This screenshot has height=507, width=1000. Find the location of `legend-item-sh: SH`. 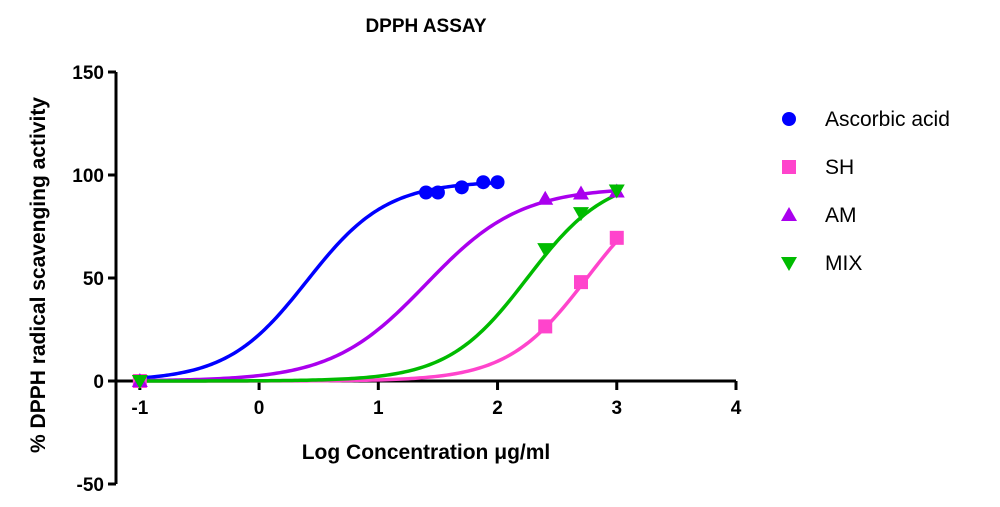

legend-item-sh: SH is located at coordinates (818, 167).